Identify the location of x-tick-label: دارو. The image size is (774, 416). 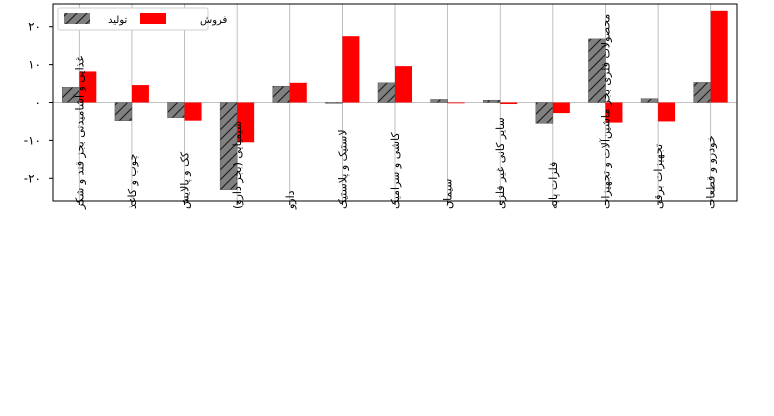
(290, 200).